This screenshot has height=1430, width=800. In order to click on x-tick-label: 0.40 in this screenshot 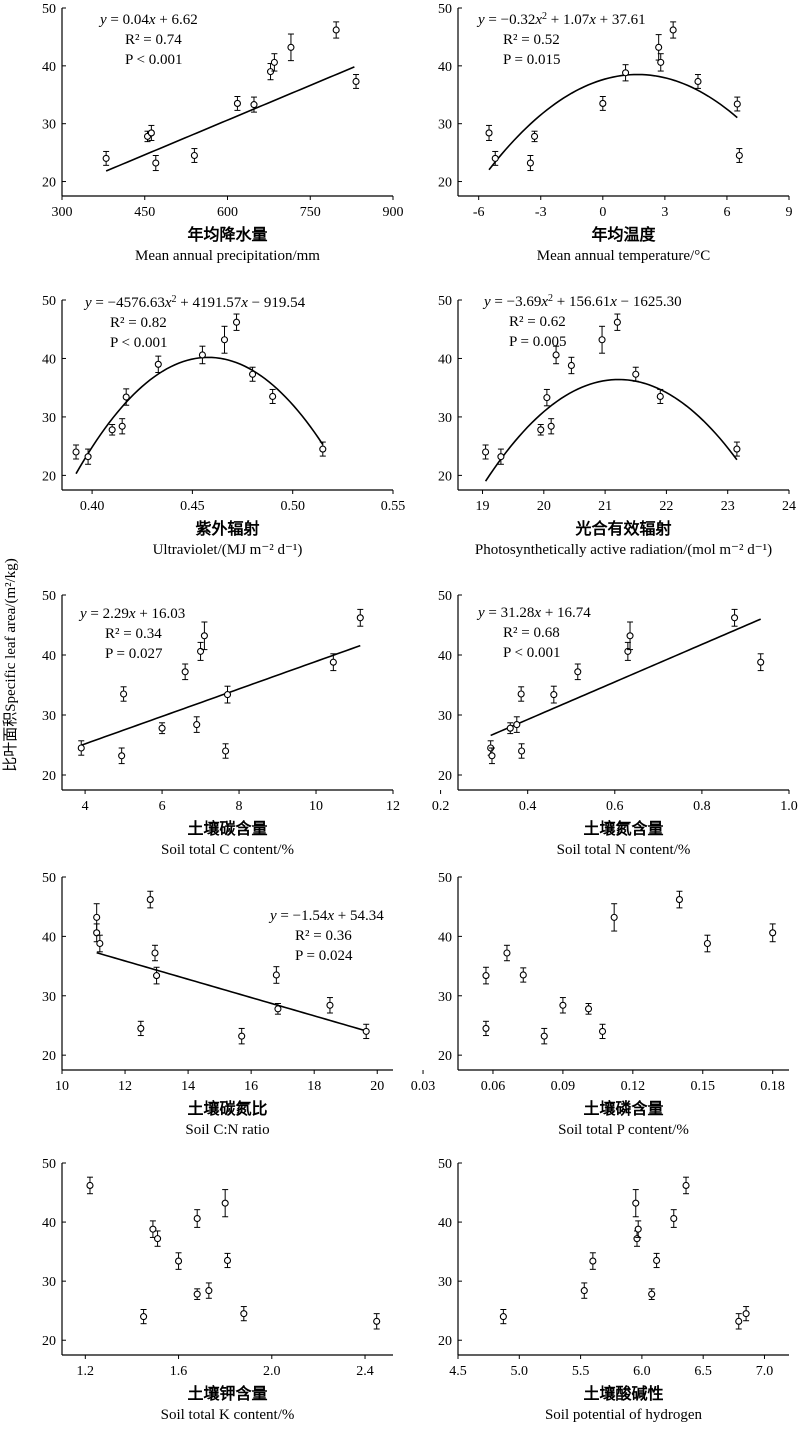, I will do `click(92, 506)`.